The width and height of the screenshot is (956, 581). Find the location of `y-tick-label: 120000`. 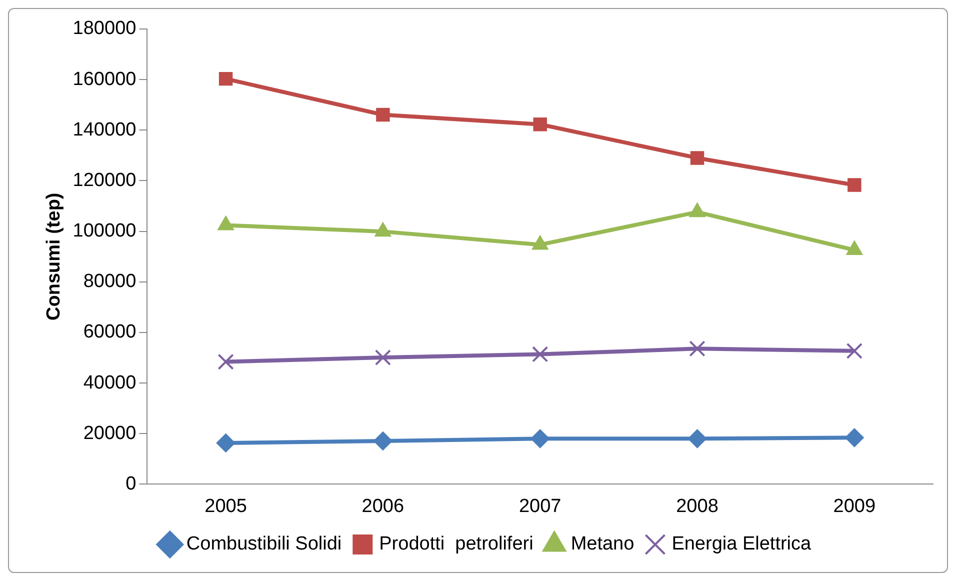

y-tick-label: 120000 is located at coordinates (104, 180).